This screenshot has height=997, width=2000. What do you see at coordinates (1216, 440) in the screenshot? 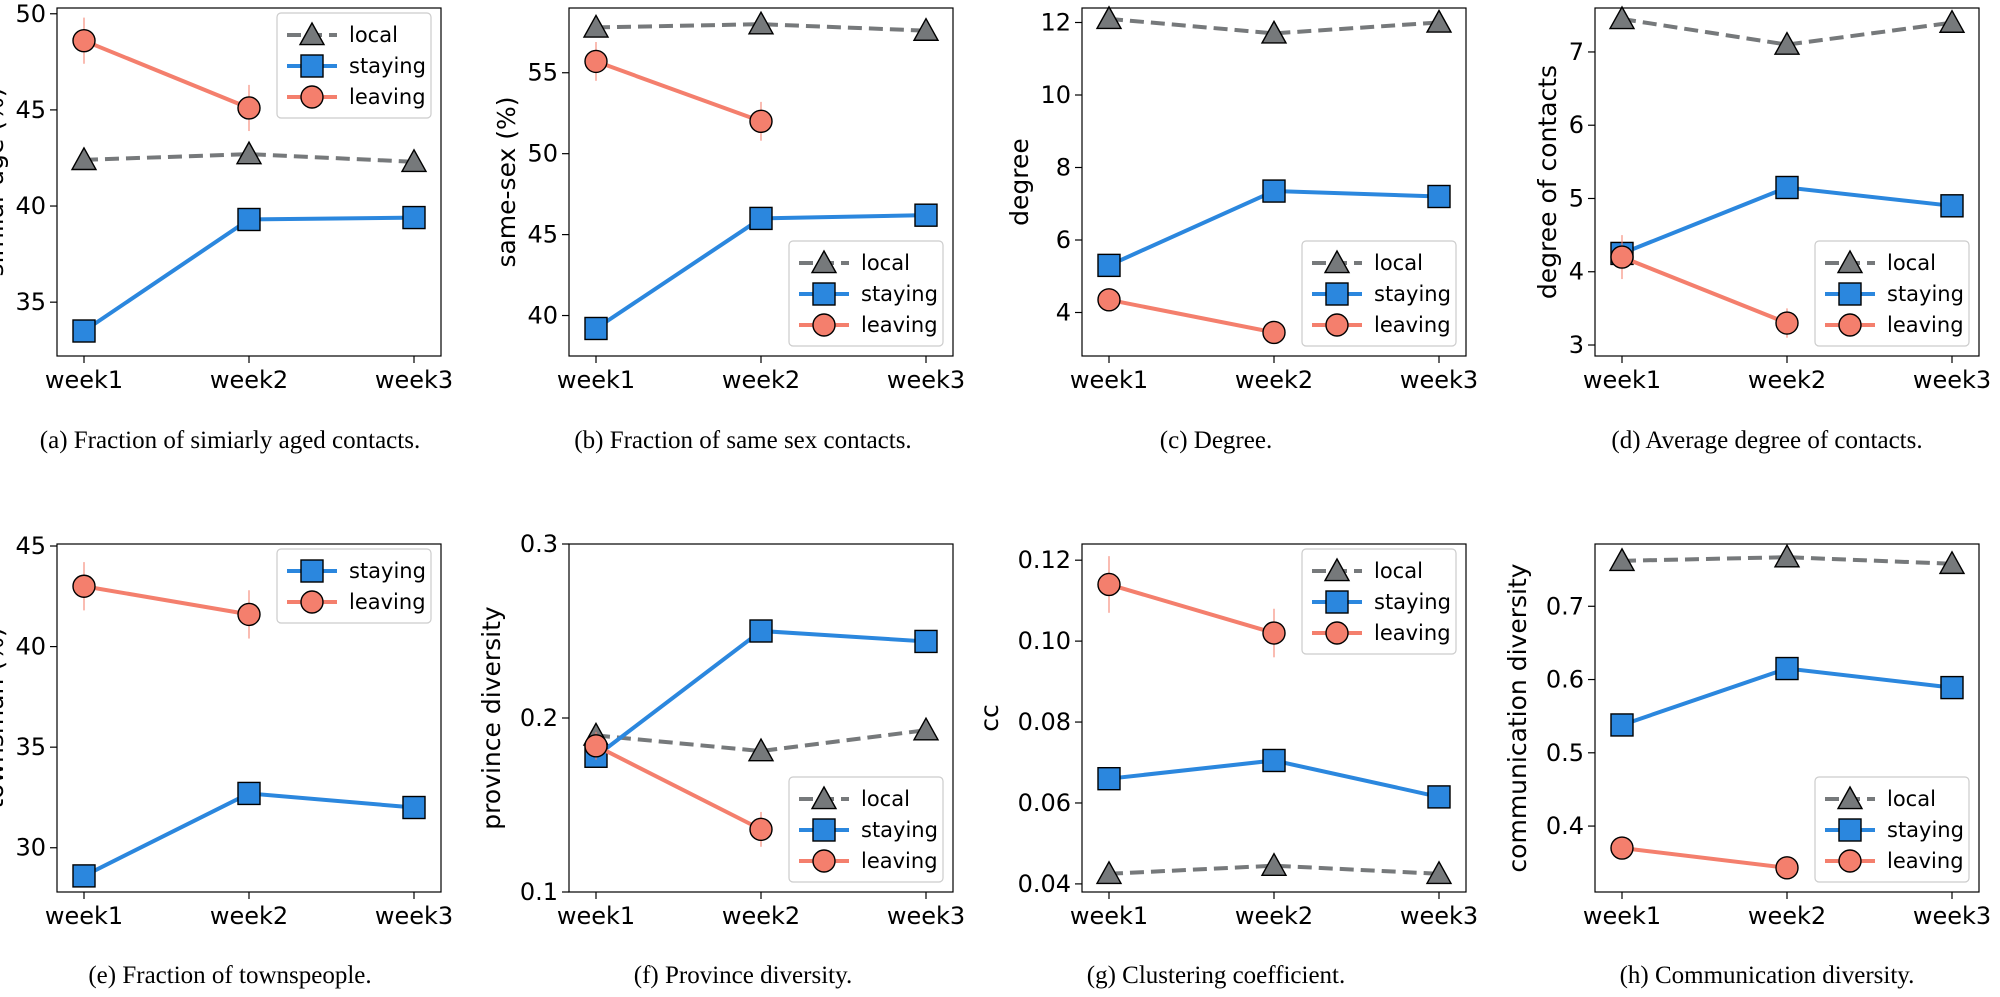
I see `caption: (c) Degree.` at bounding box center [1216, 440].